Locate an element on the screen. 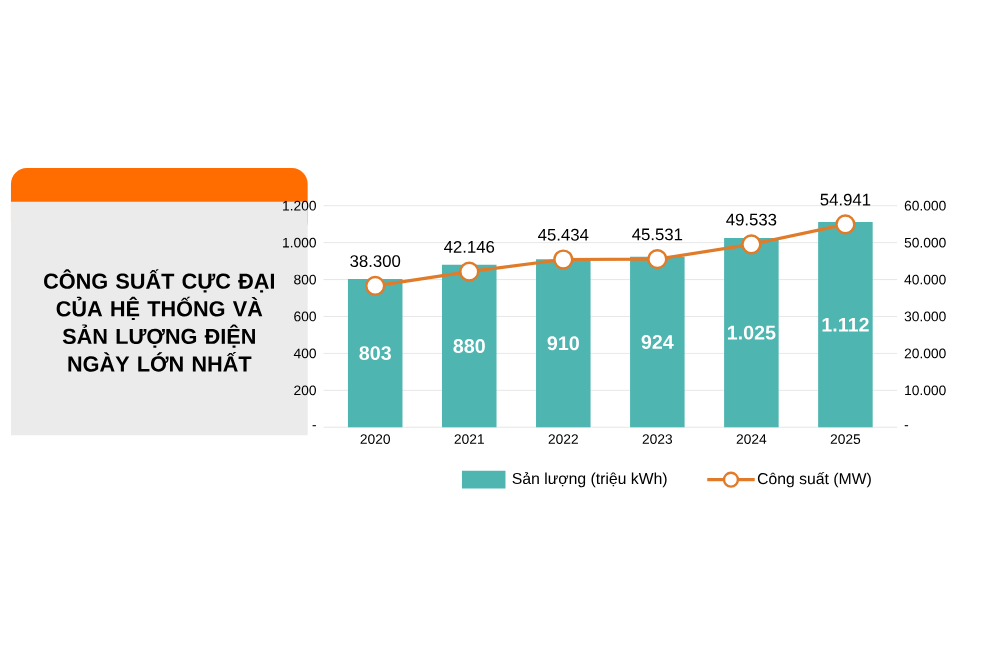  data-label: 38.300 is located at coordinates (375, 260).